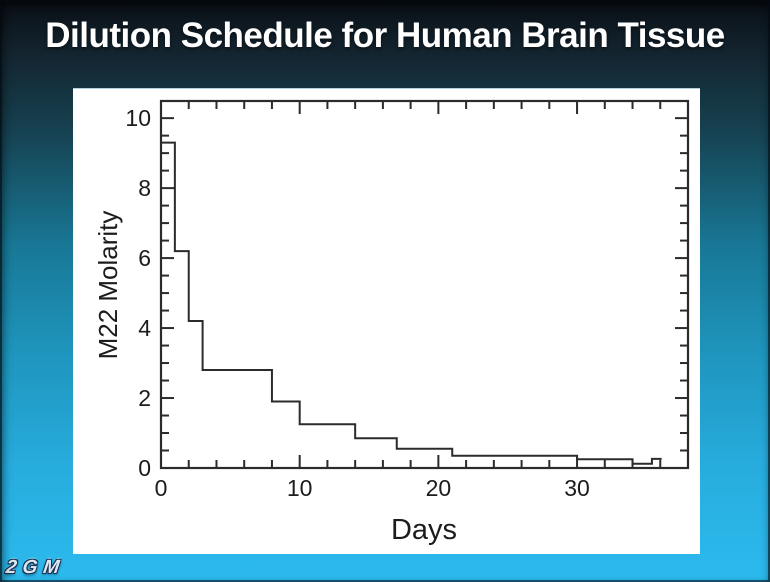 The width and height of the screenshot is (770, 582). What do you see at coordinates (385, 35) in the screenshot?
I see `slide-title: Dilution Schedule for Human Brain Tissue` at bounding box center [385, 35].